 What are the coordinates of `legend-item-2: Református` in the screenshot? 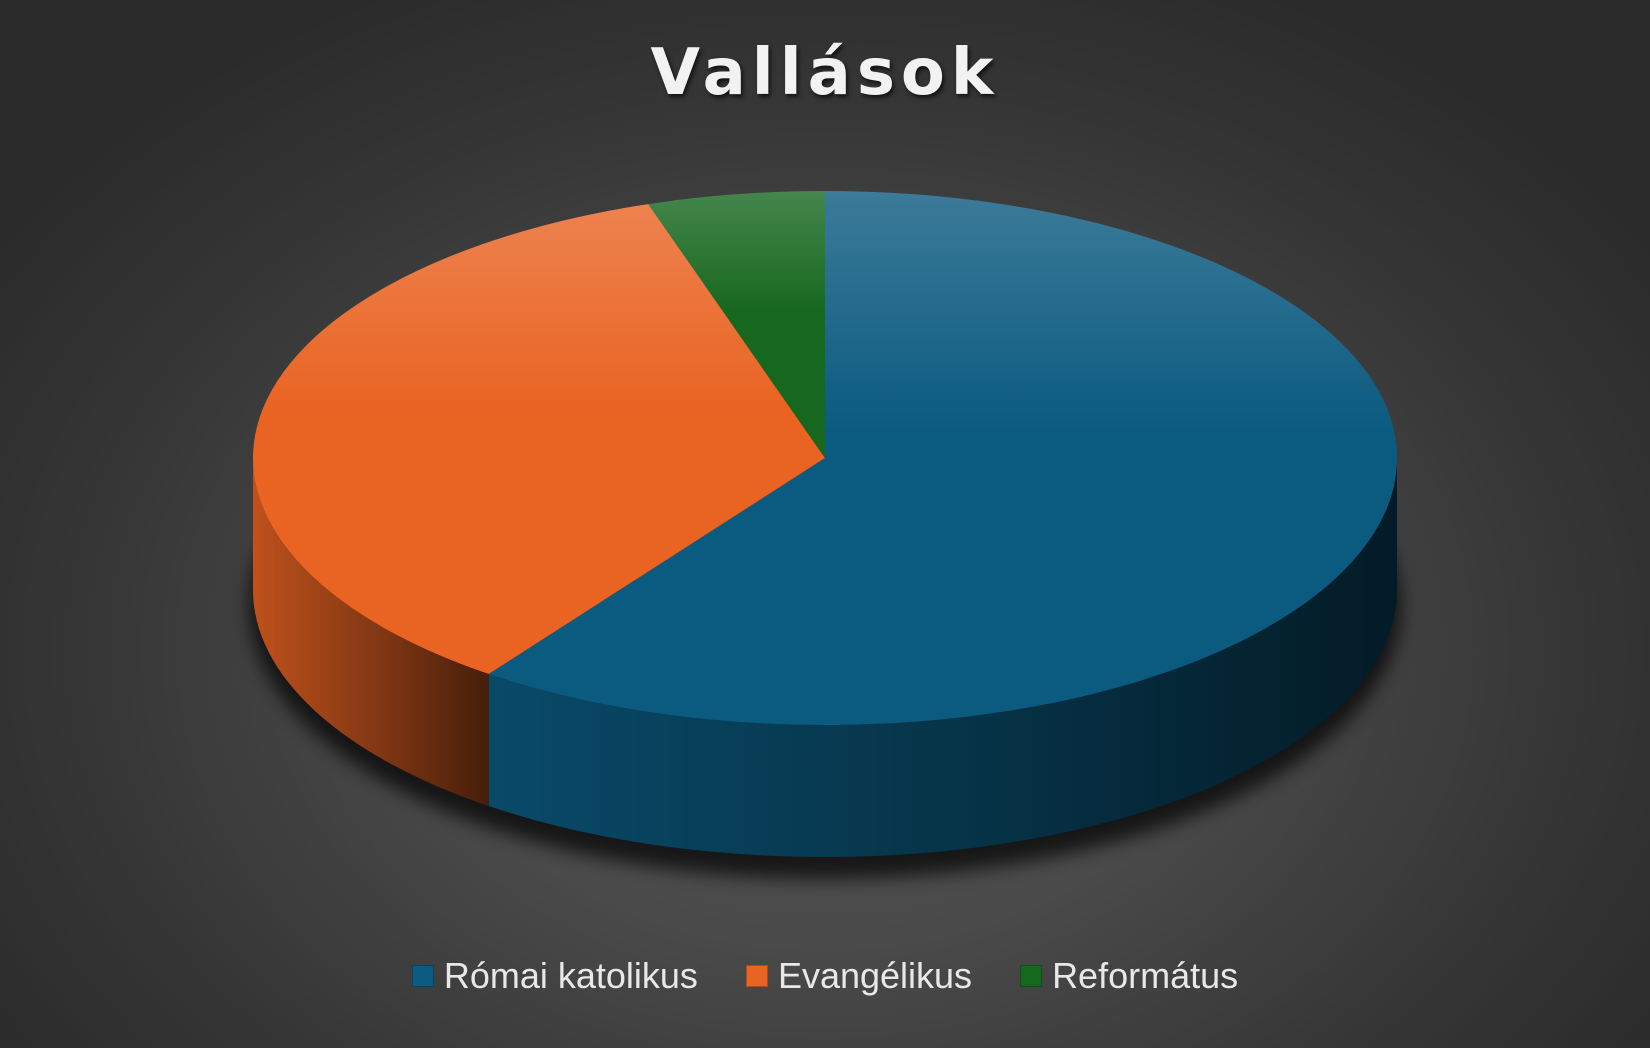 It's located at (1129, 976).